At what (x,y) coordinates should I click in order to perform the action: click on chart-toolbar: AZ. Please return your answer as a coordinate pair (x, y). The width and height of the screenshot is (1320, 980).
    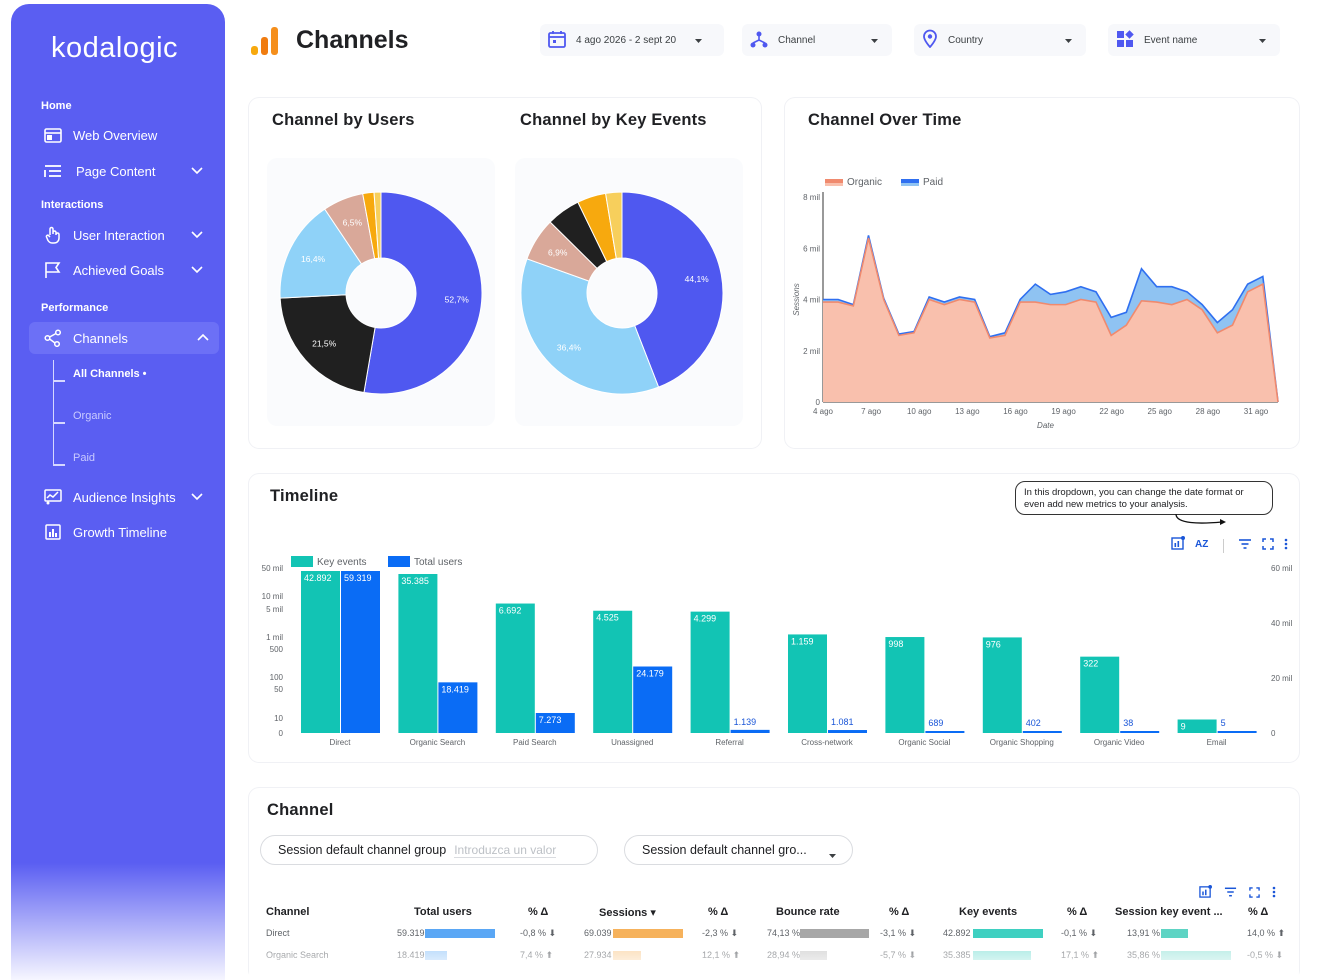
    Looking at the image, I should click on (1229, 545).